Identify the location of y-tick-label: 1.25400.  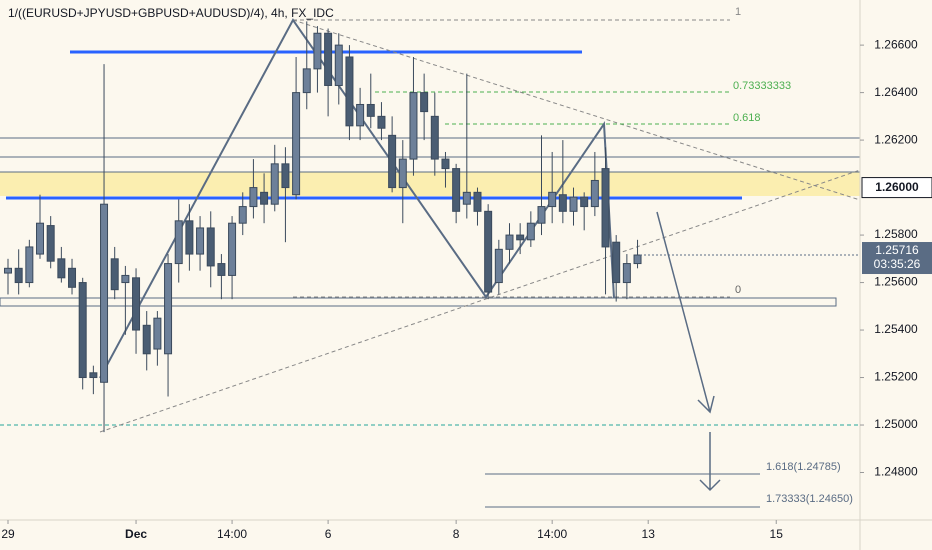
(896, 329).